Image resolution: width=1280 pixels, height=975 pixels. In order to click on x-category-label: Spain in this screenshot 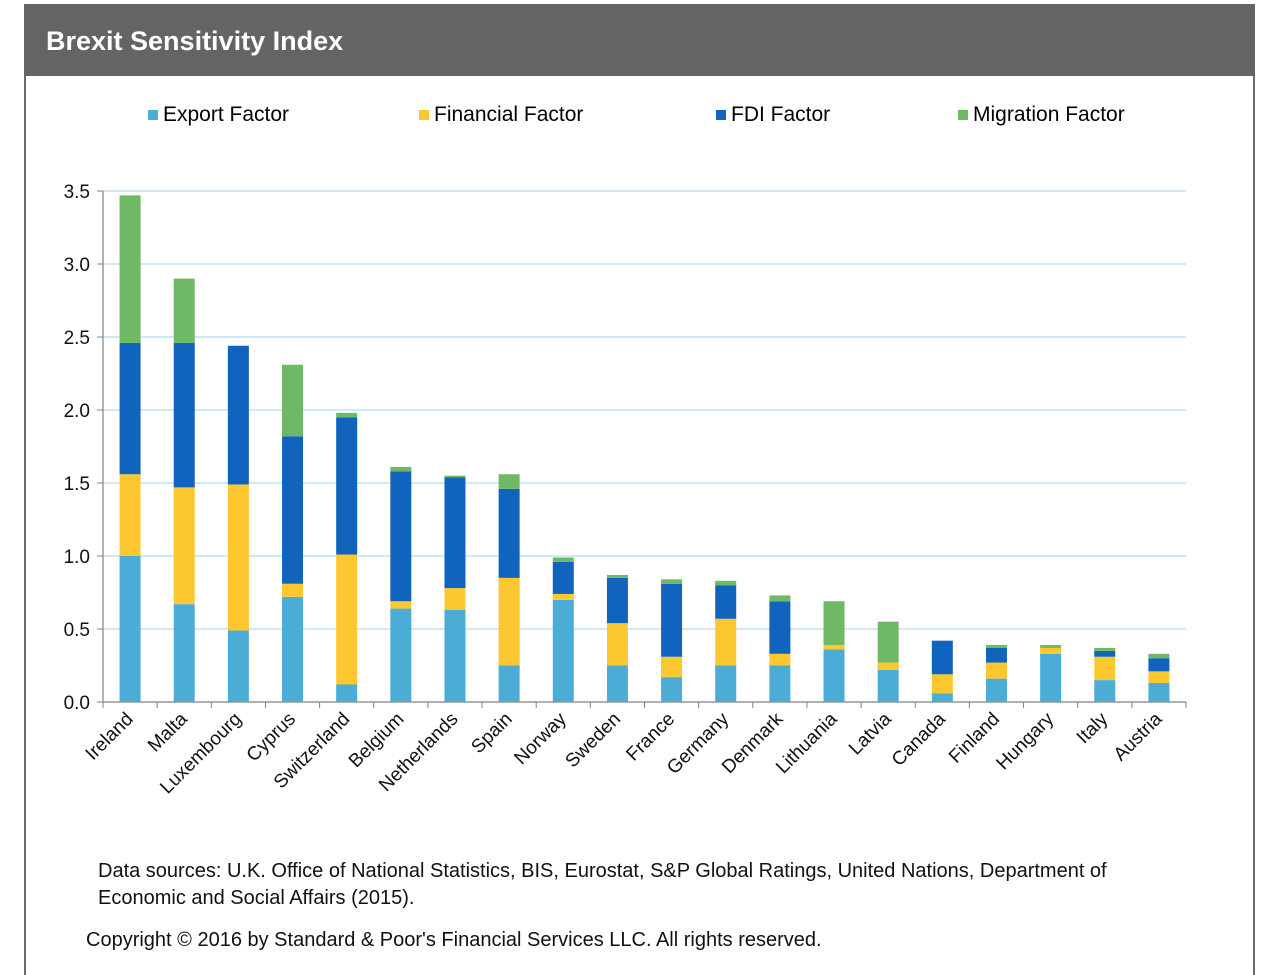, I will do `click(491, 733)`.